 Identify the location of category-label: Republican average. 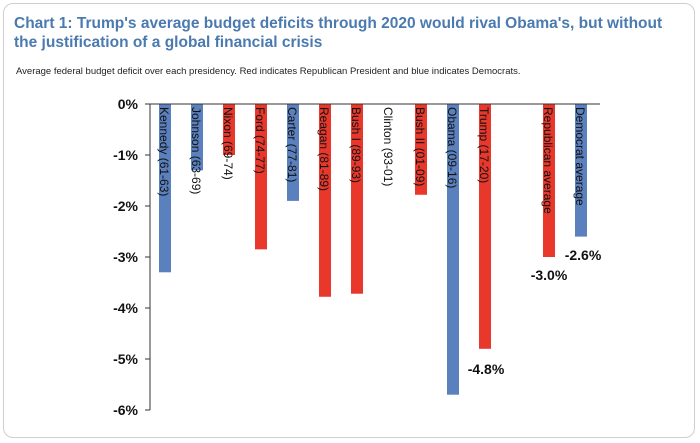
(548, 160).